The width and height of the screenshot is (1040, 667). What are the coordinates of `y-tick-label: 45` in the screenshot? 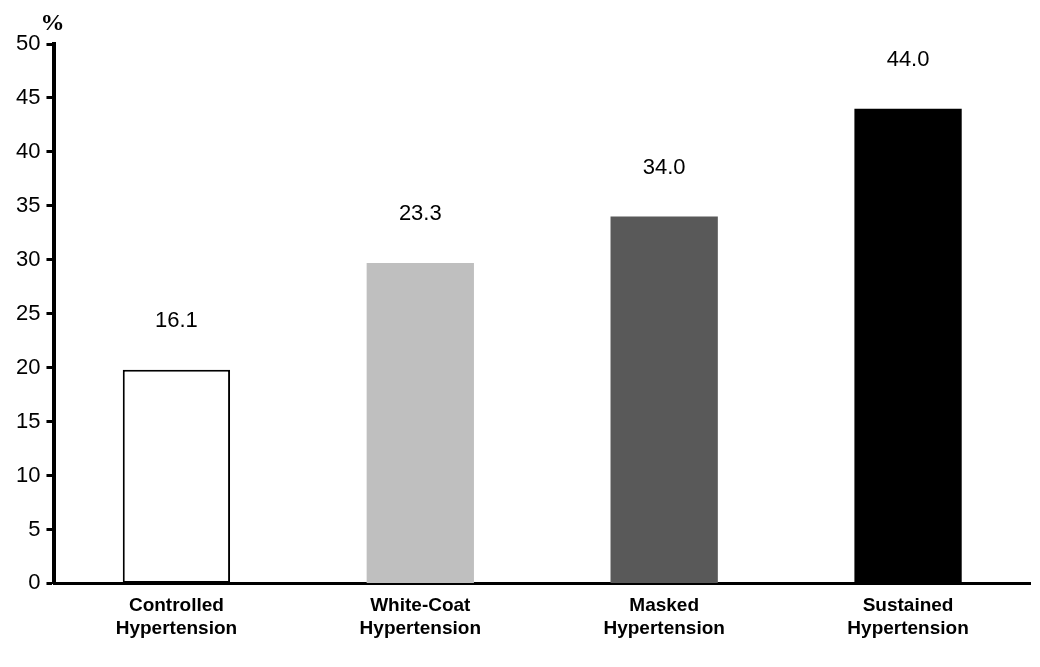 It's located at (28, 96).